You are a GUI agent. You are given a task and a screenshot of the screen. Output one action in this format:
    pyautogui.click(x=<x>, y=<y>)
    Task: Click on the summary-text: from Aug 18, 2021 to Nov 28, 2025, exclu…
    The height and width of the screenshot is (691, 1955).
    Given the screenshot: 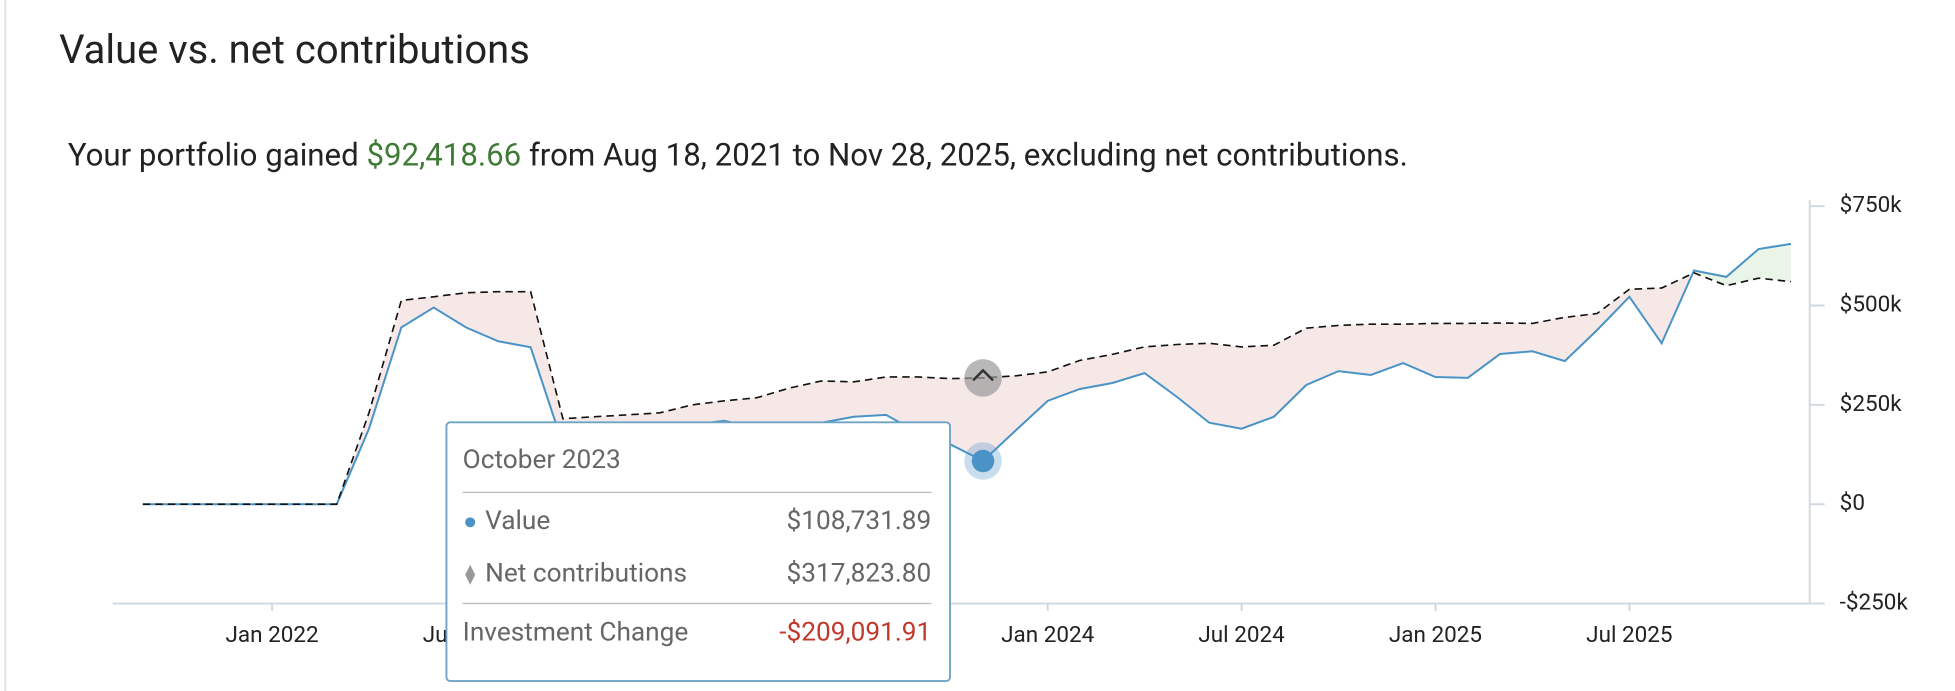 What is the action you would take?
    pyautogui.click(x=964, y=155)
    